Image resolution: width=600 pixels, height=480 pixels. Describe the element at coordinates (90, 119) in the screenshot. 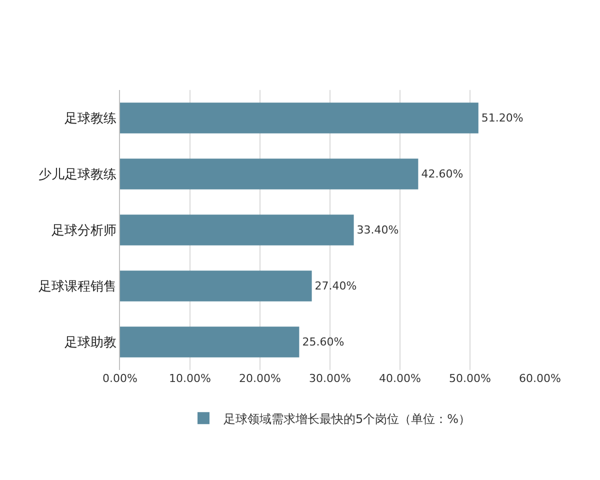

I see `y-tick-label: 足球教练` at that location.